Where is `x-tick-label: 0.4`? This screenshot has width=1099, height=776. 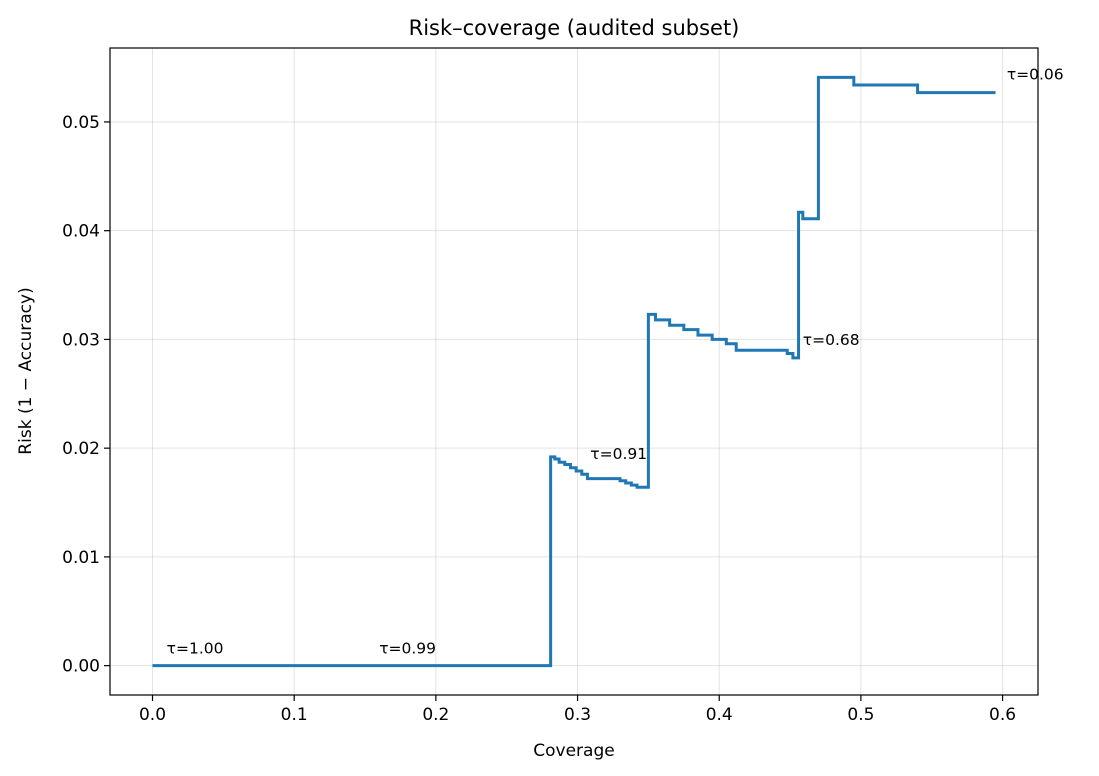 x-tick-label: 0.4 is located at coordinates (719, 715).